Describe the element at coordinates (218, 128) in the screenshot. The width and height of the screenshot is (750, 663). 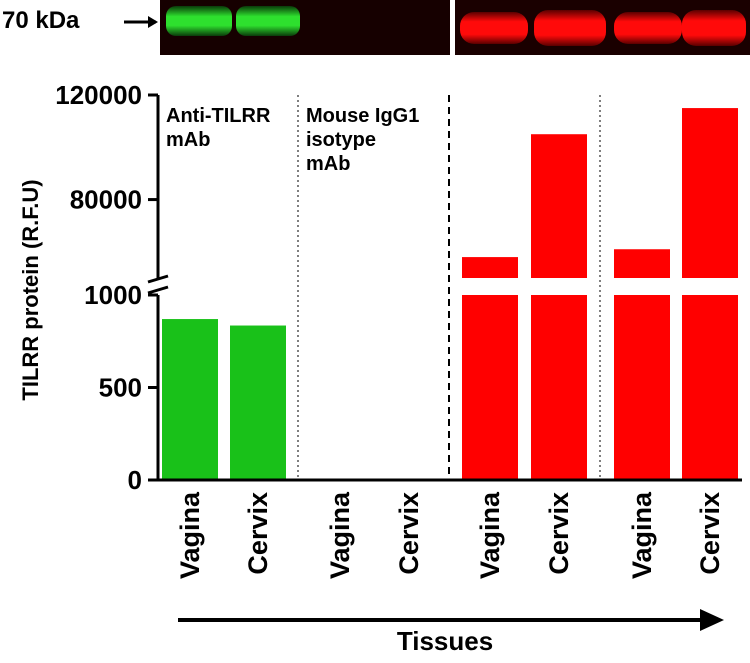
I see `group-annotation: Anti-TILRR mAb` at that location.